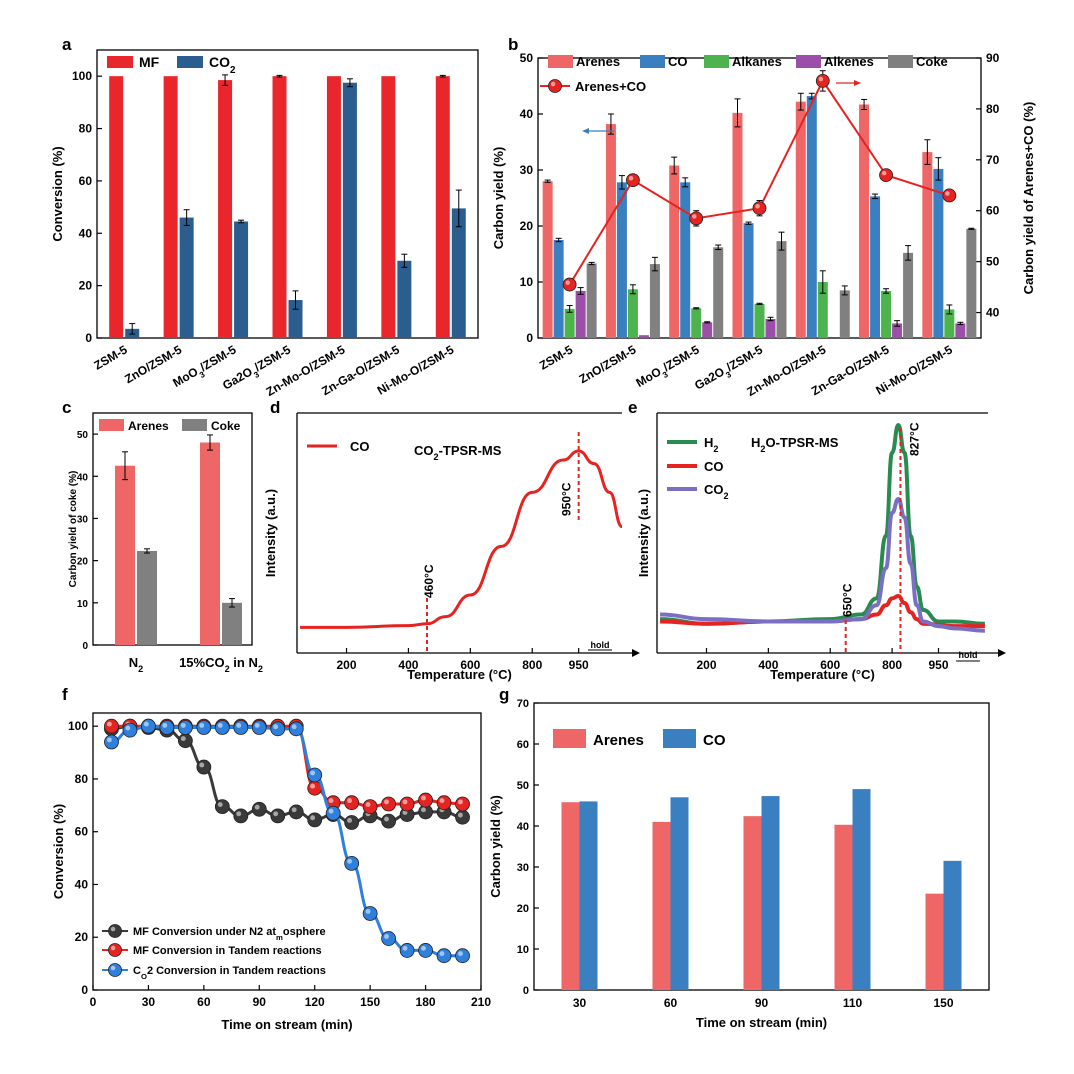  What do you see at coordinates (82, 937) in the screenshot?
I see `y-tick-label: 20` at bounding box center [82, 937].